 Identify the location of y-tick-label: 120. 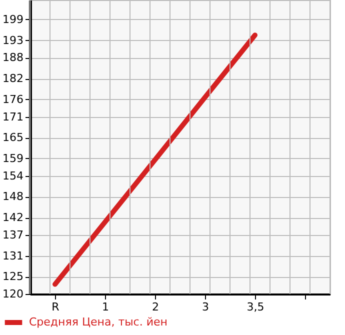
(13, 294).